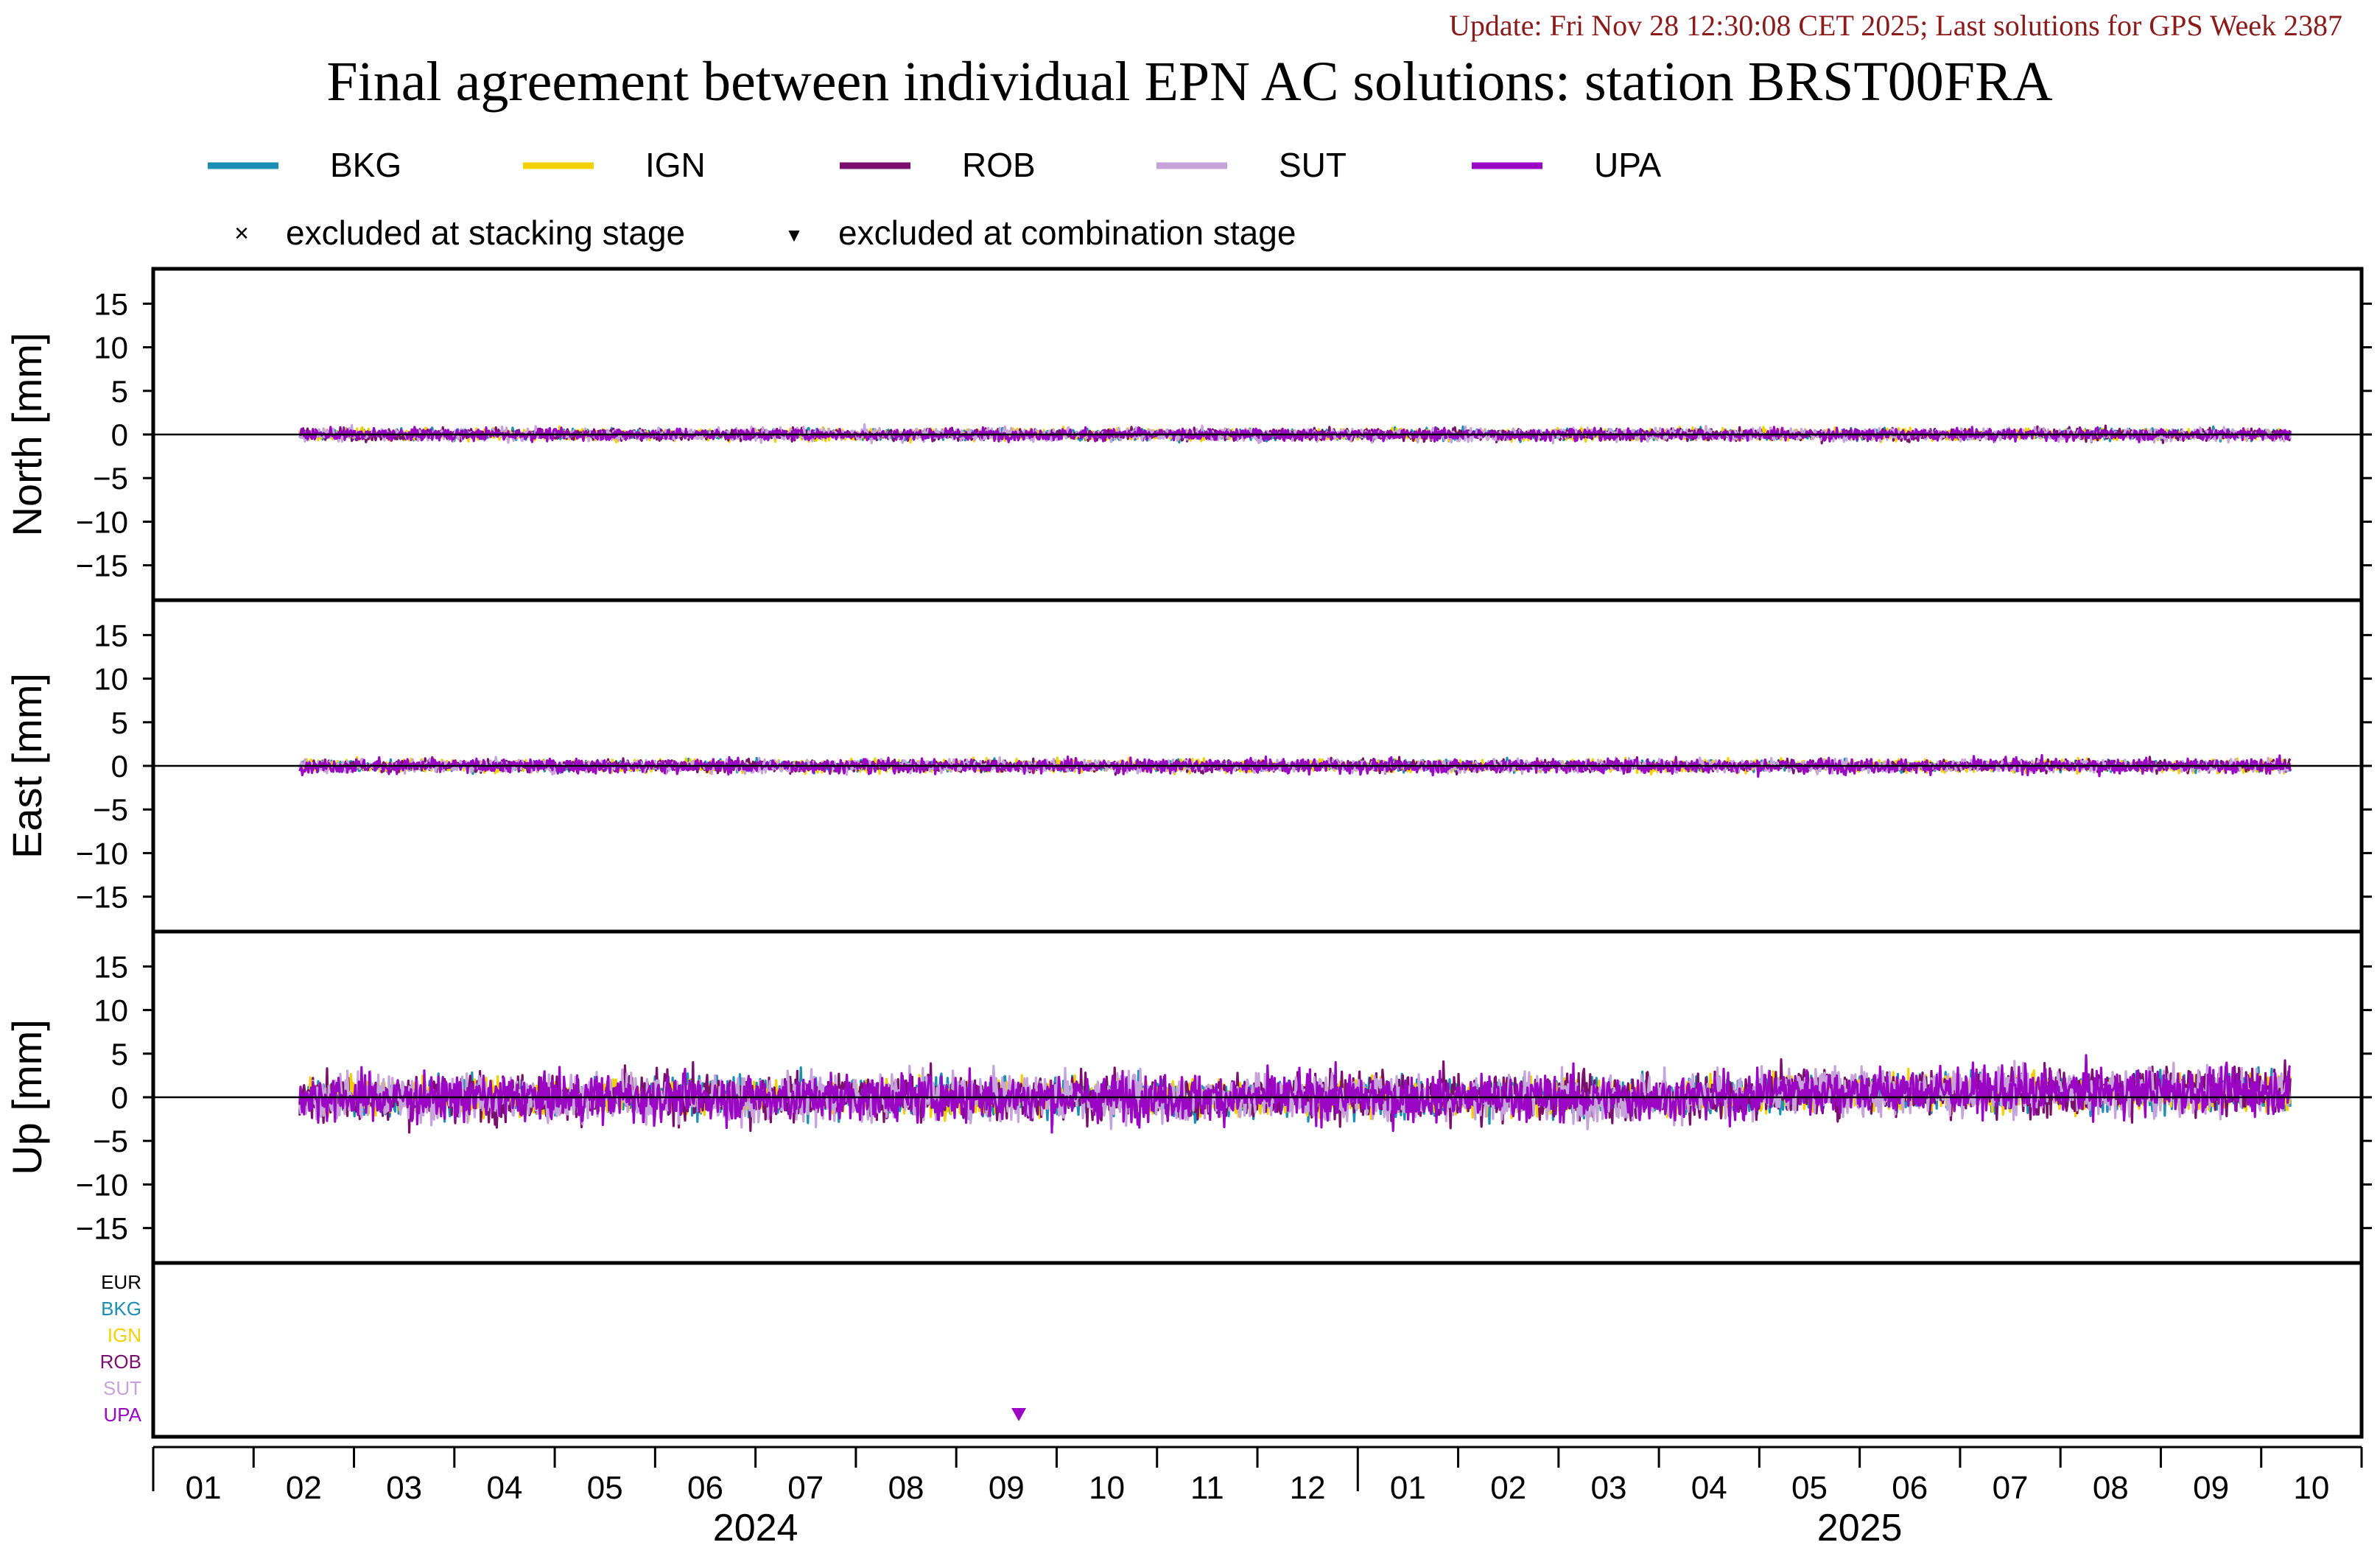 The height and width of the screenshot is (1545, 2380). Describe the element at coordinates (102, 853) in the screenshot. I see `east-ytick-label: −10` at that location.